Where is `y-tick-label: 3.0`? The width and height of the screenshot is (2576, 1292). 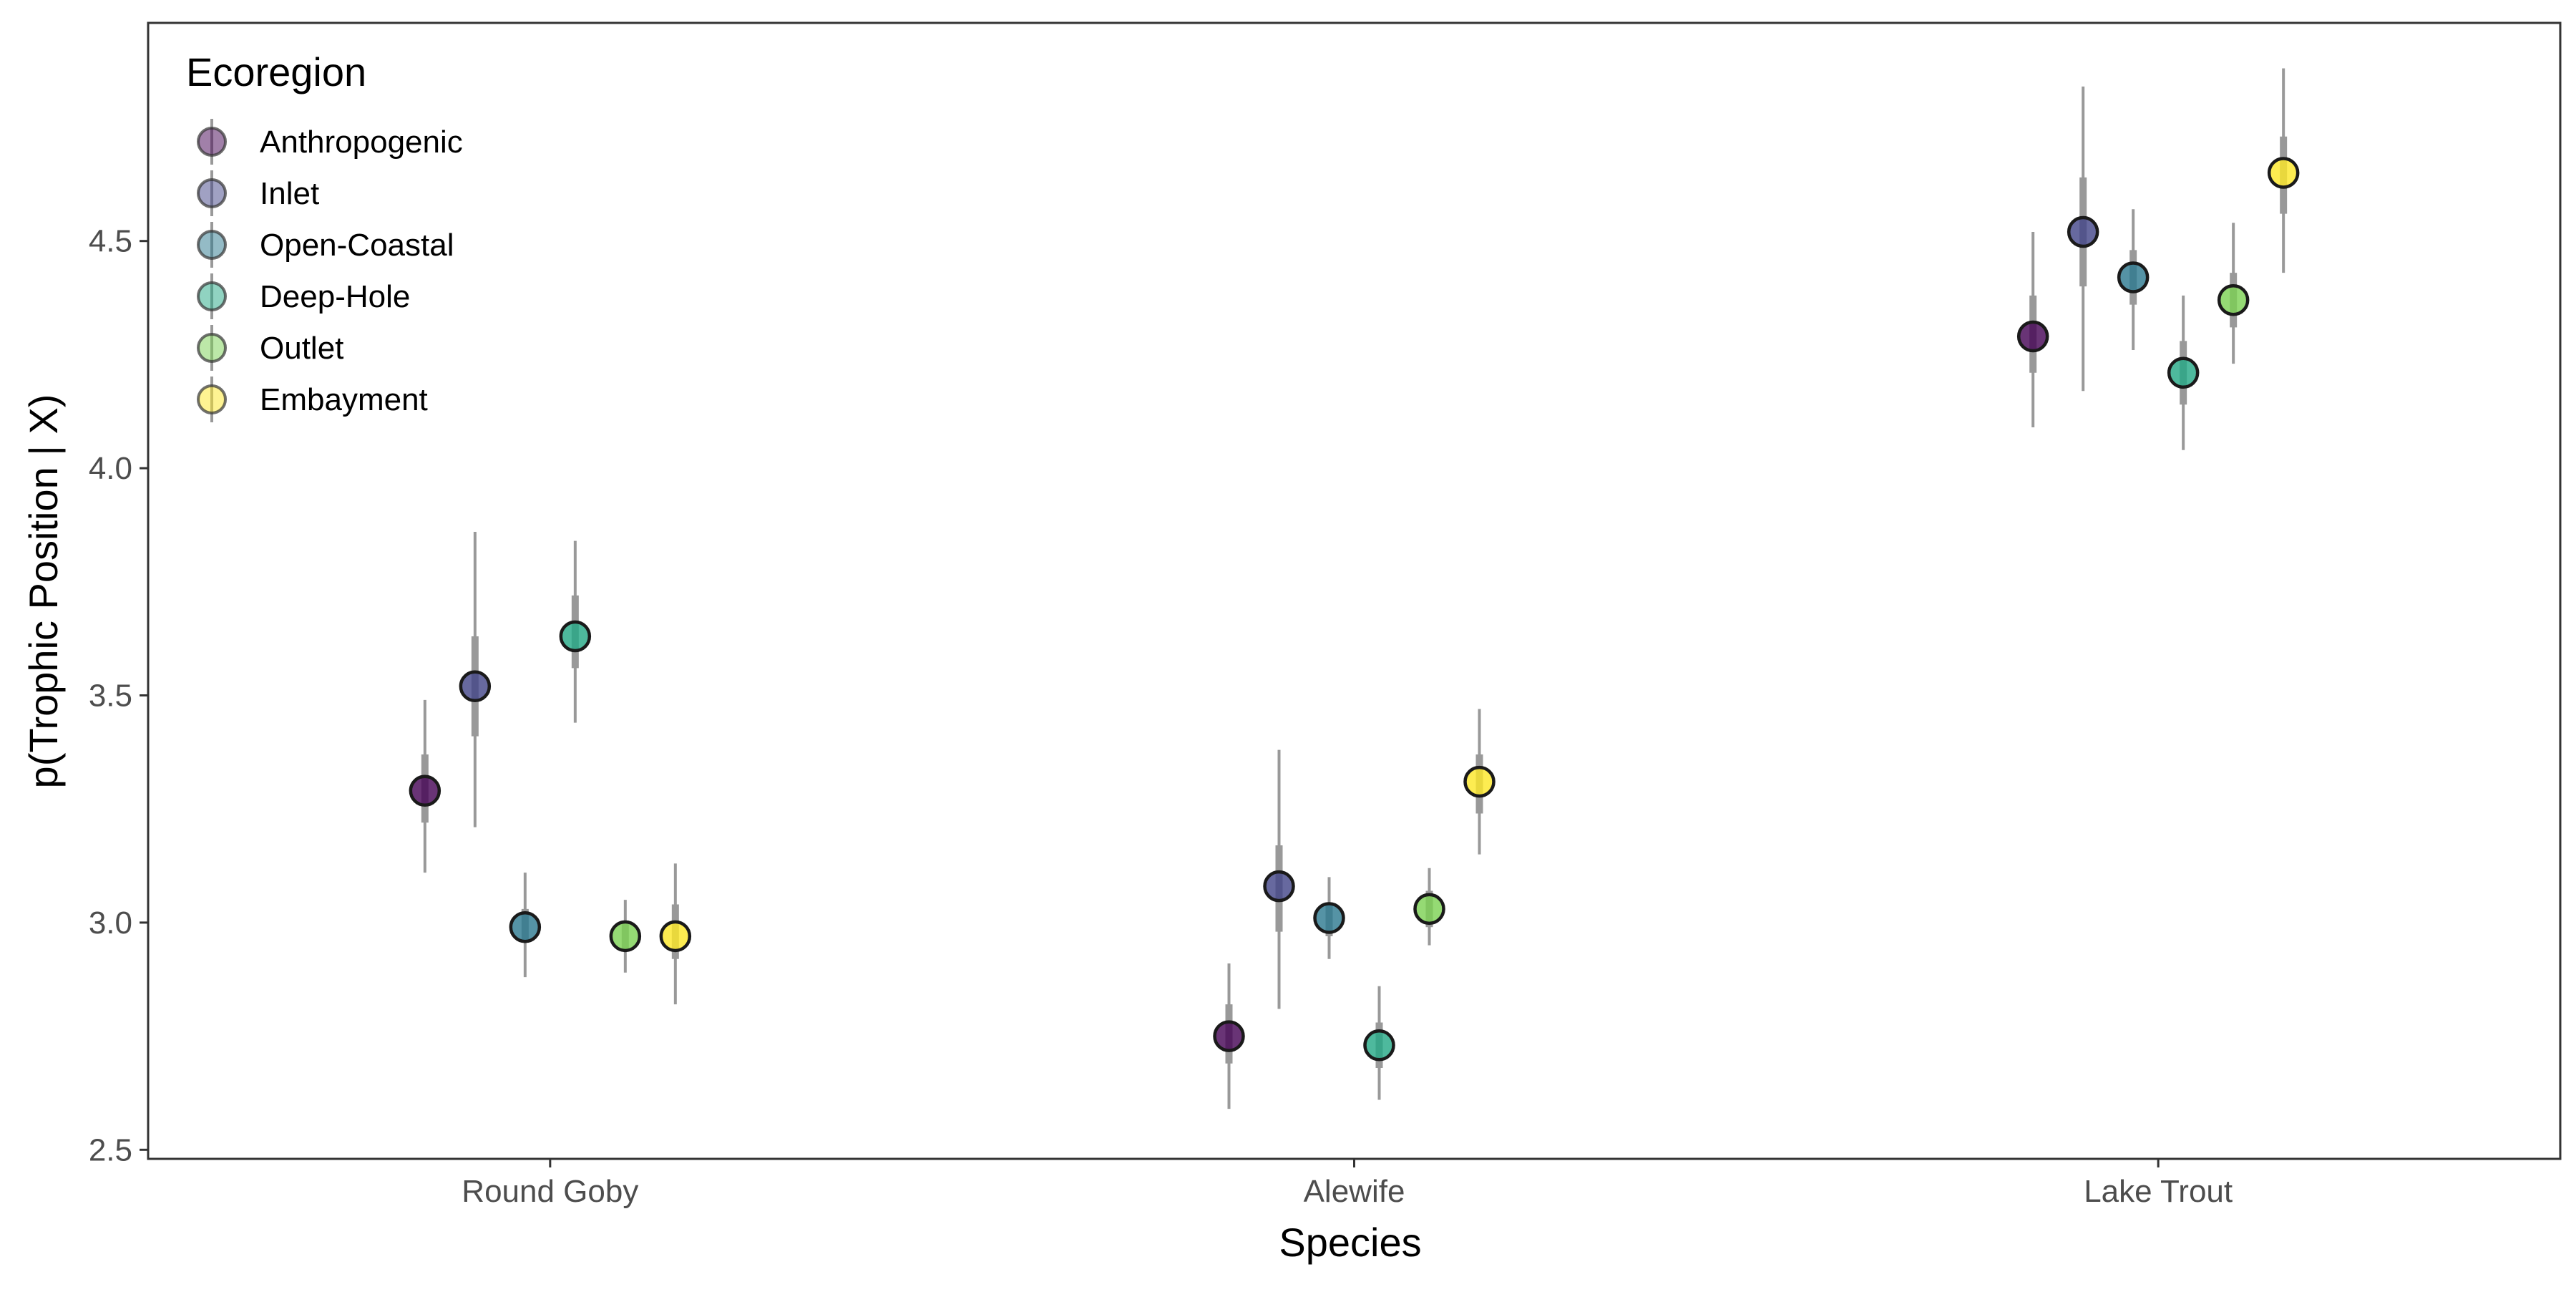 y-tick-label: 3.0 is located at coordinates (110, 923).